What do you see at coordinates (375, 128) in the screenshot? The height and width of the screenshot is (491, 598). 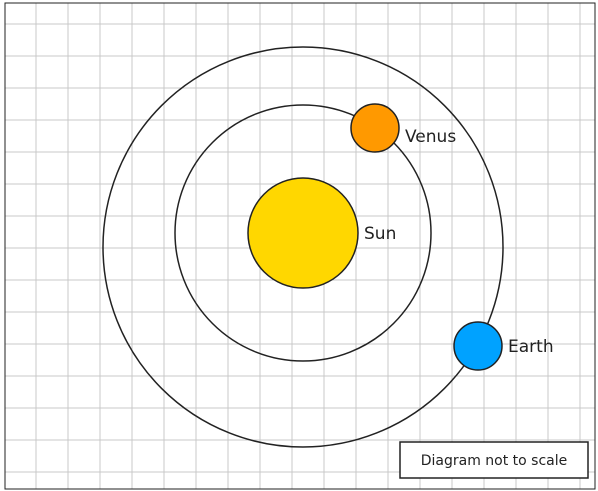 I see `venus` at bounding box center [375, 128].